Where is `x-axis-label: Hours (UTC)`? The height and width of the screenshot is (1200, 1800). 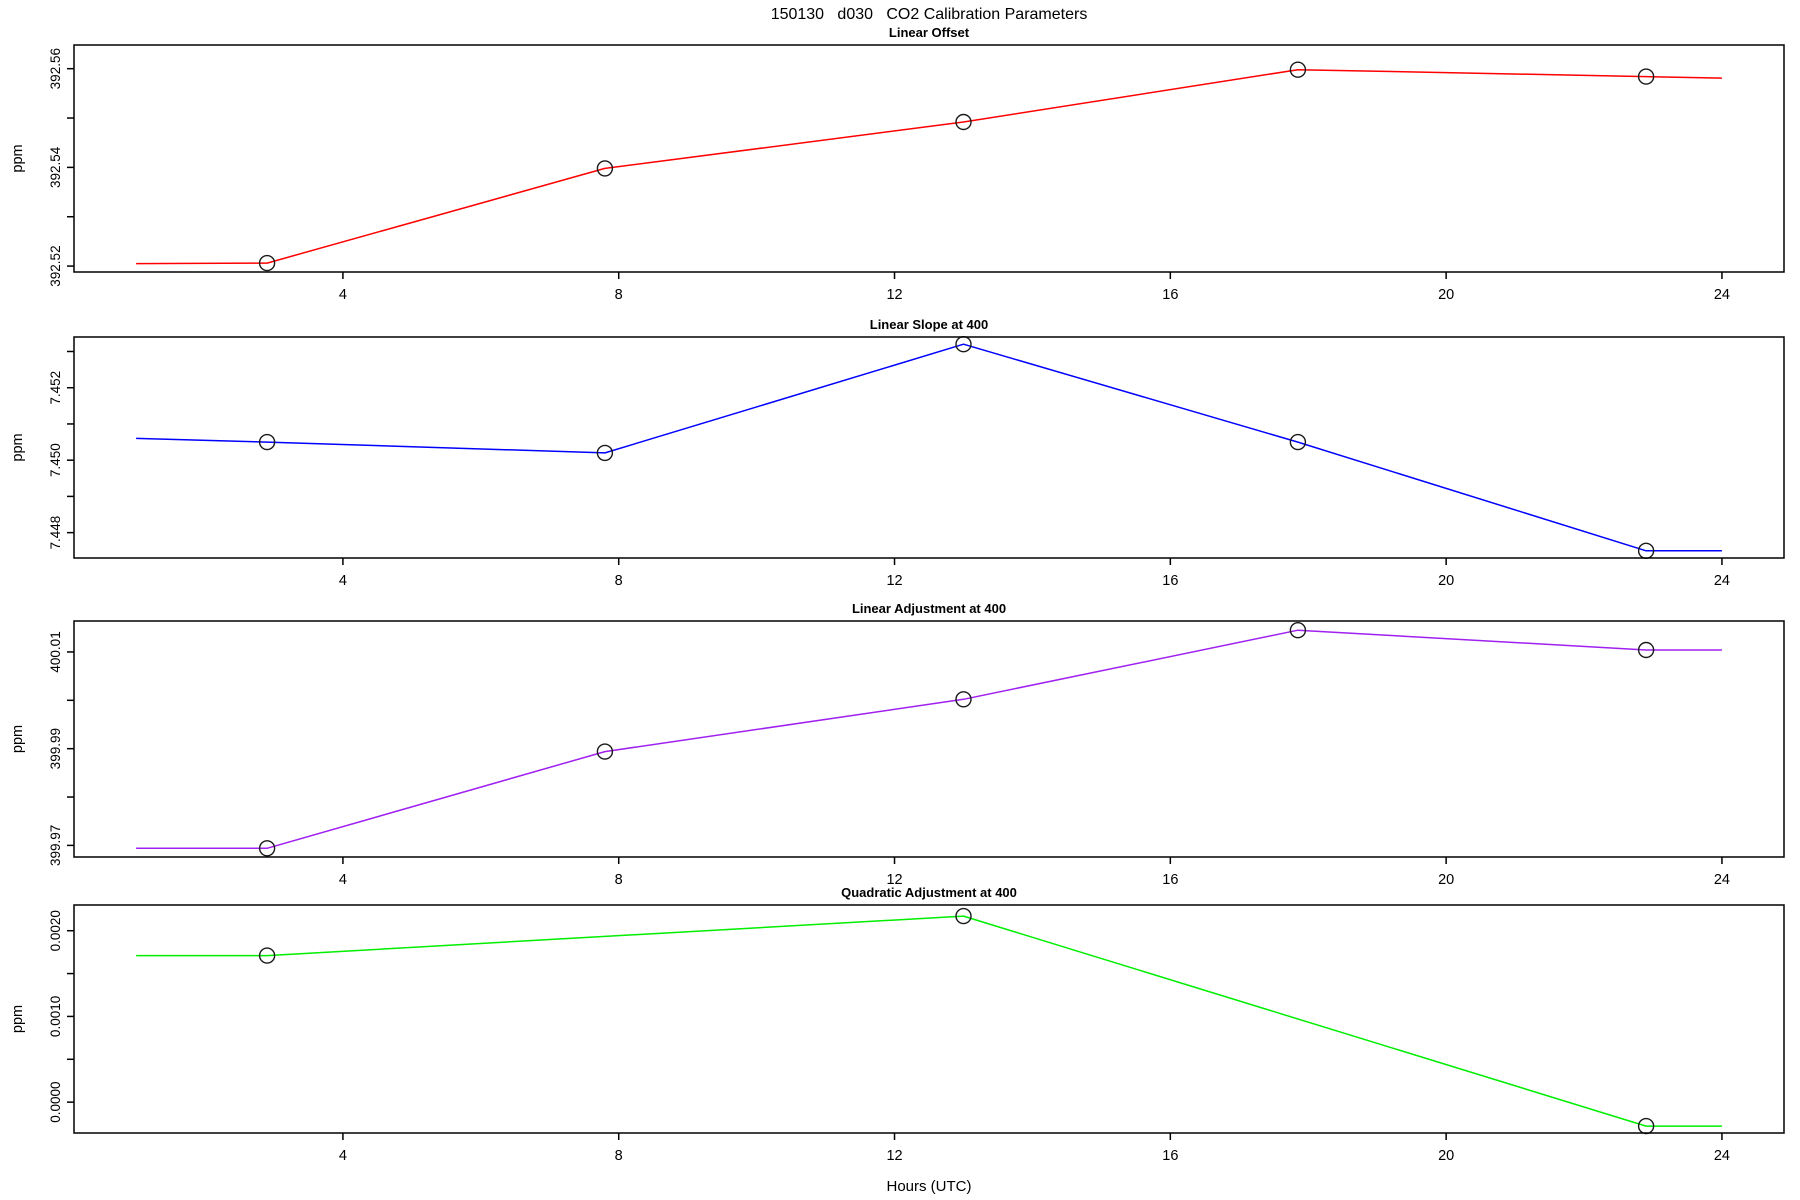
x-axis-label: Hours (UTC) is located at coordinates (929, 1186).